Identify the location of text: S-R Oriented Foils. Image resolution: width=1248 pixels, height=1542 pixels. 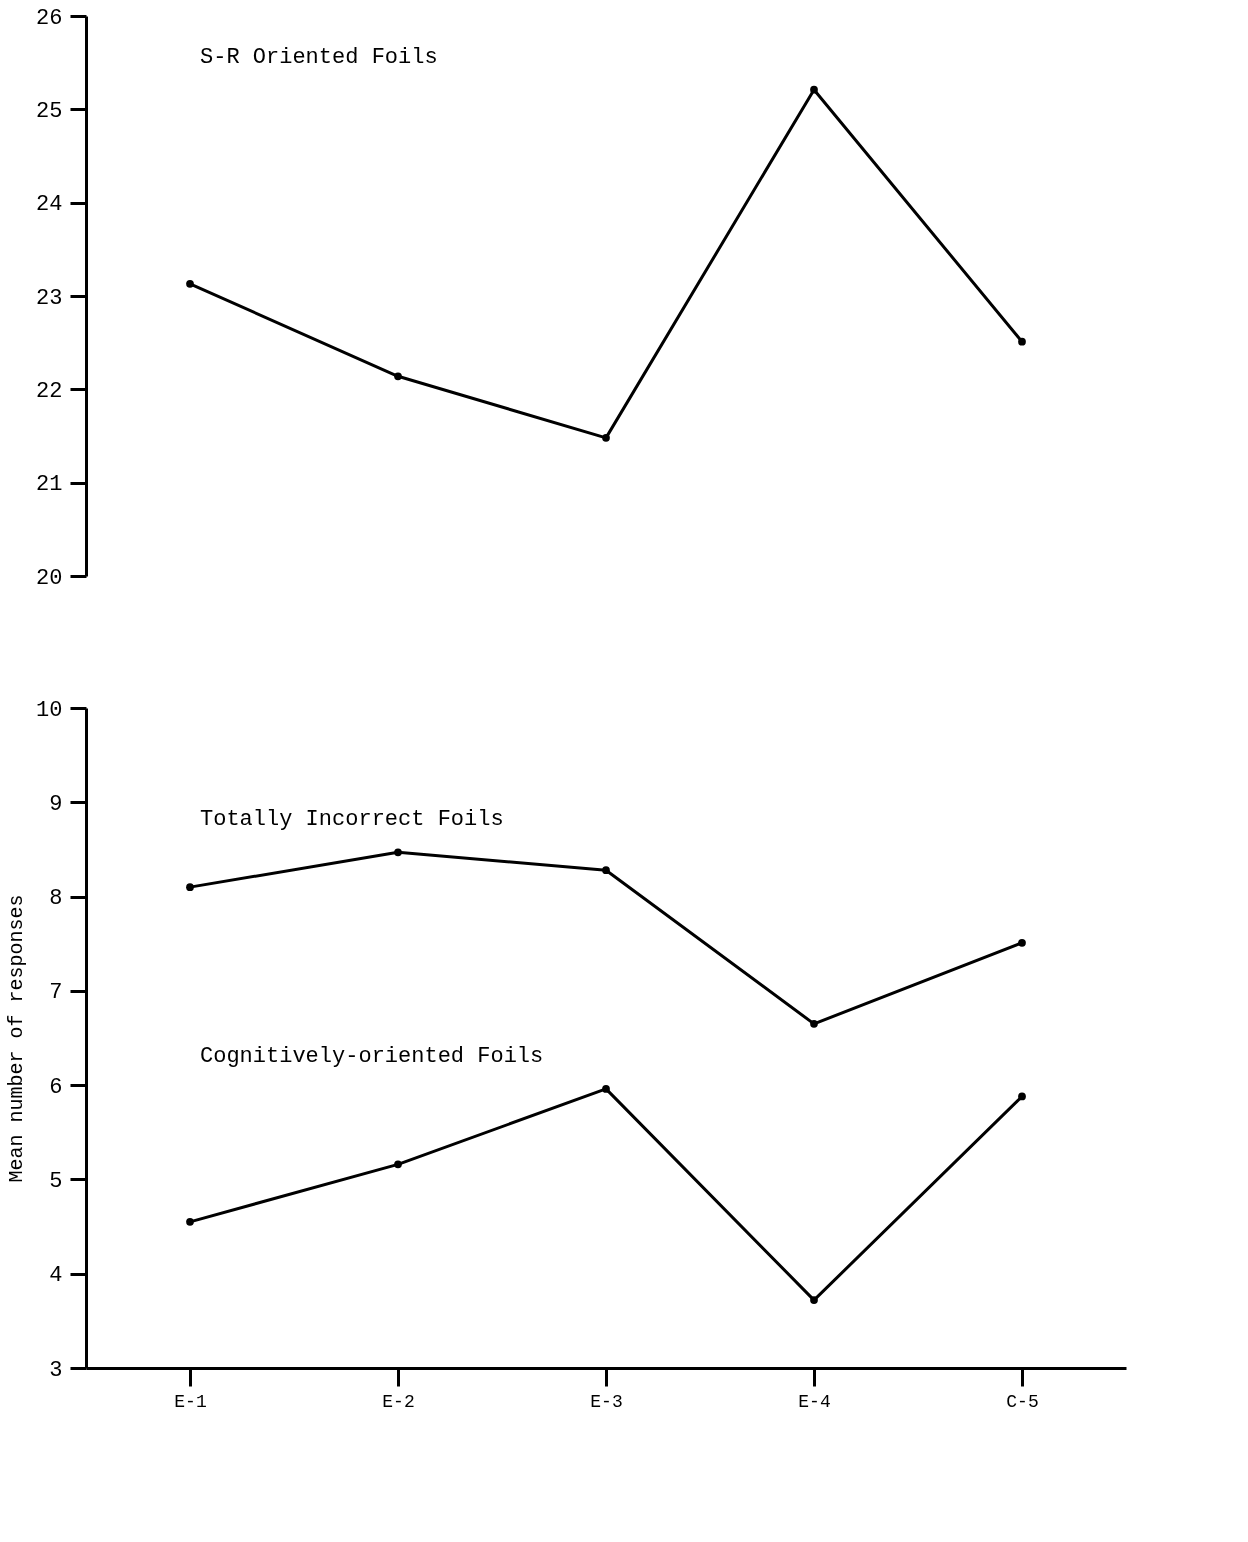
(319, 57).